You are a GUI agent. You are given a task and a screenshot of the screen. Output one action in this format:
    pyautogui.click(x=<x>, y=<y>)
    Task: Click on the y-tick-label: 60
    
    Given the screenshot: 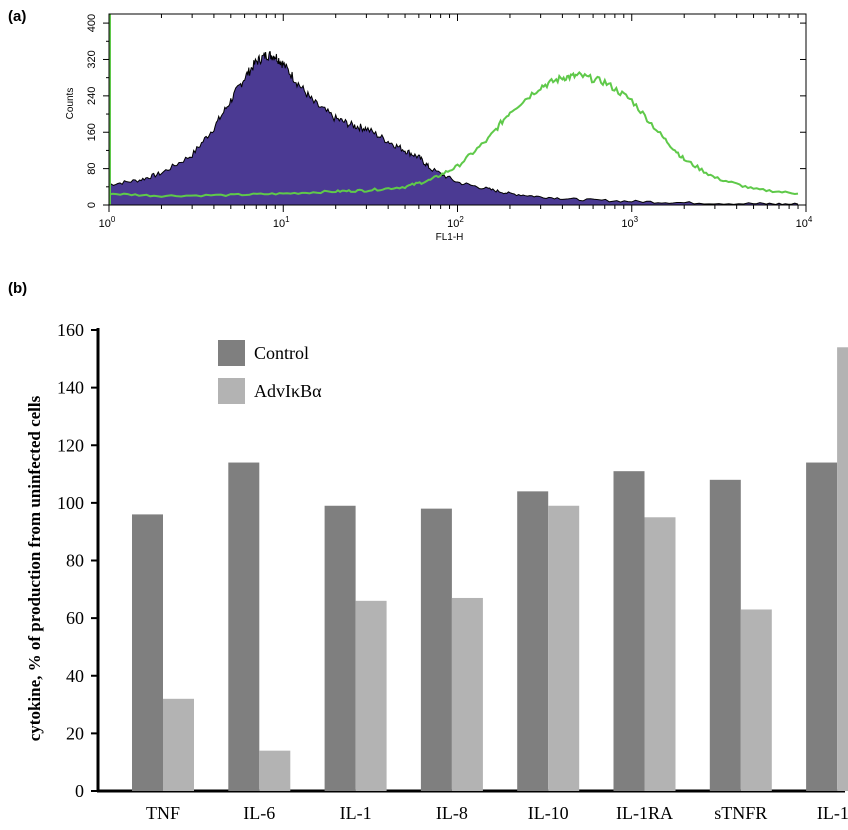 What is the action you would take?
    pyautogui.click(x=75, y=618)
    